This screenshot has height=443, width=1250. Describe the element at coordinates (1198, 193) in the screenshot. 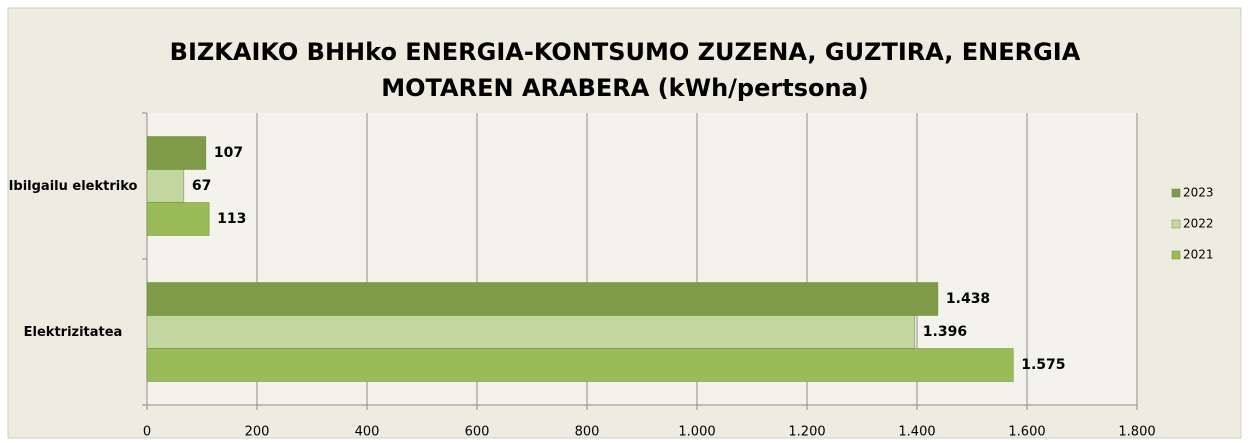

I see `legend-label: 2023` at that location.